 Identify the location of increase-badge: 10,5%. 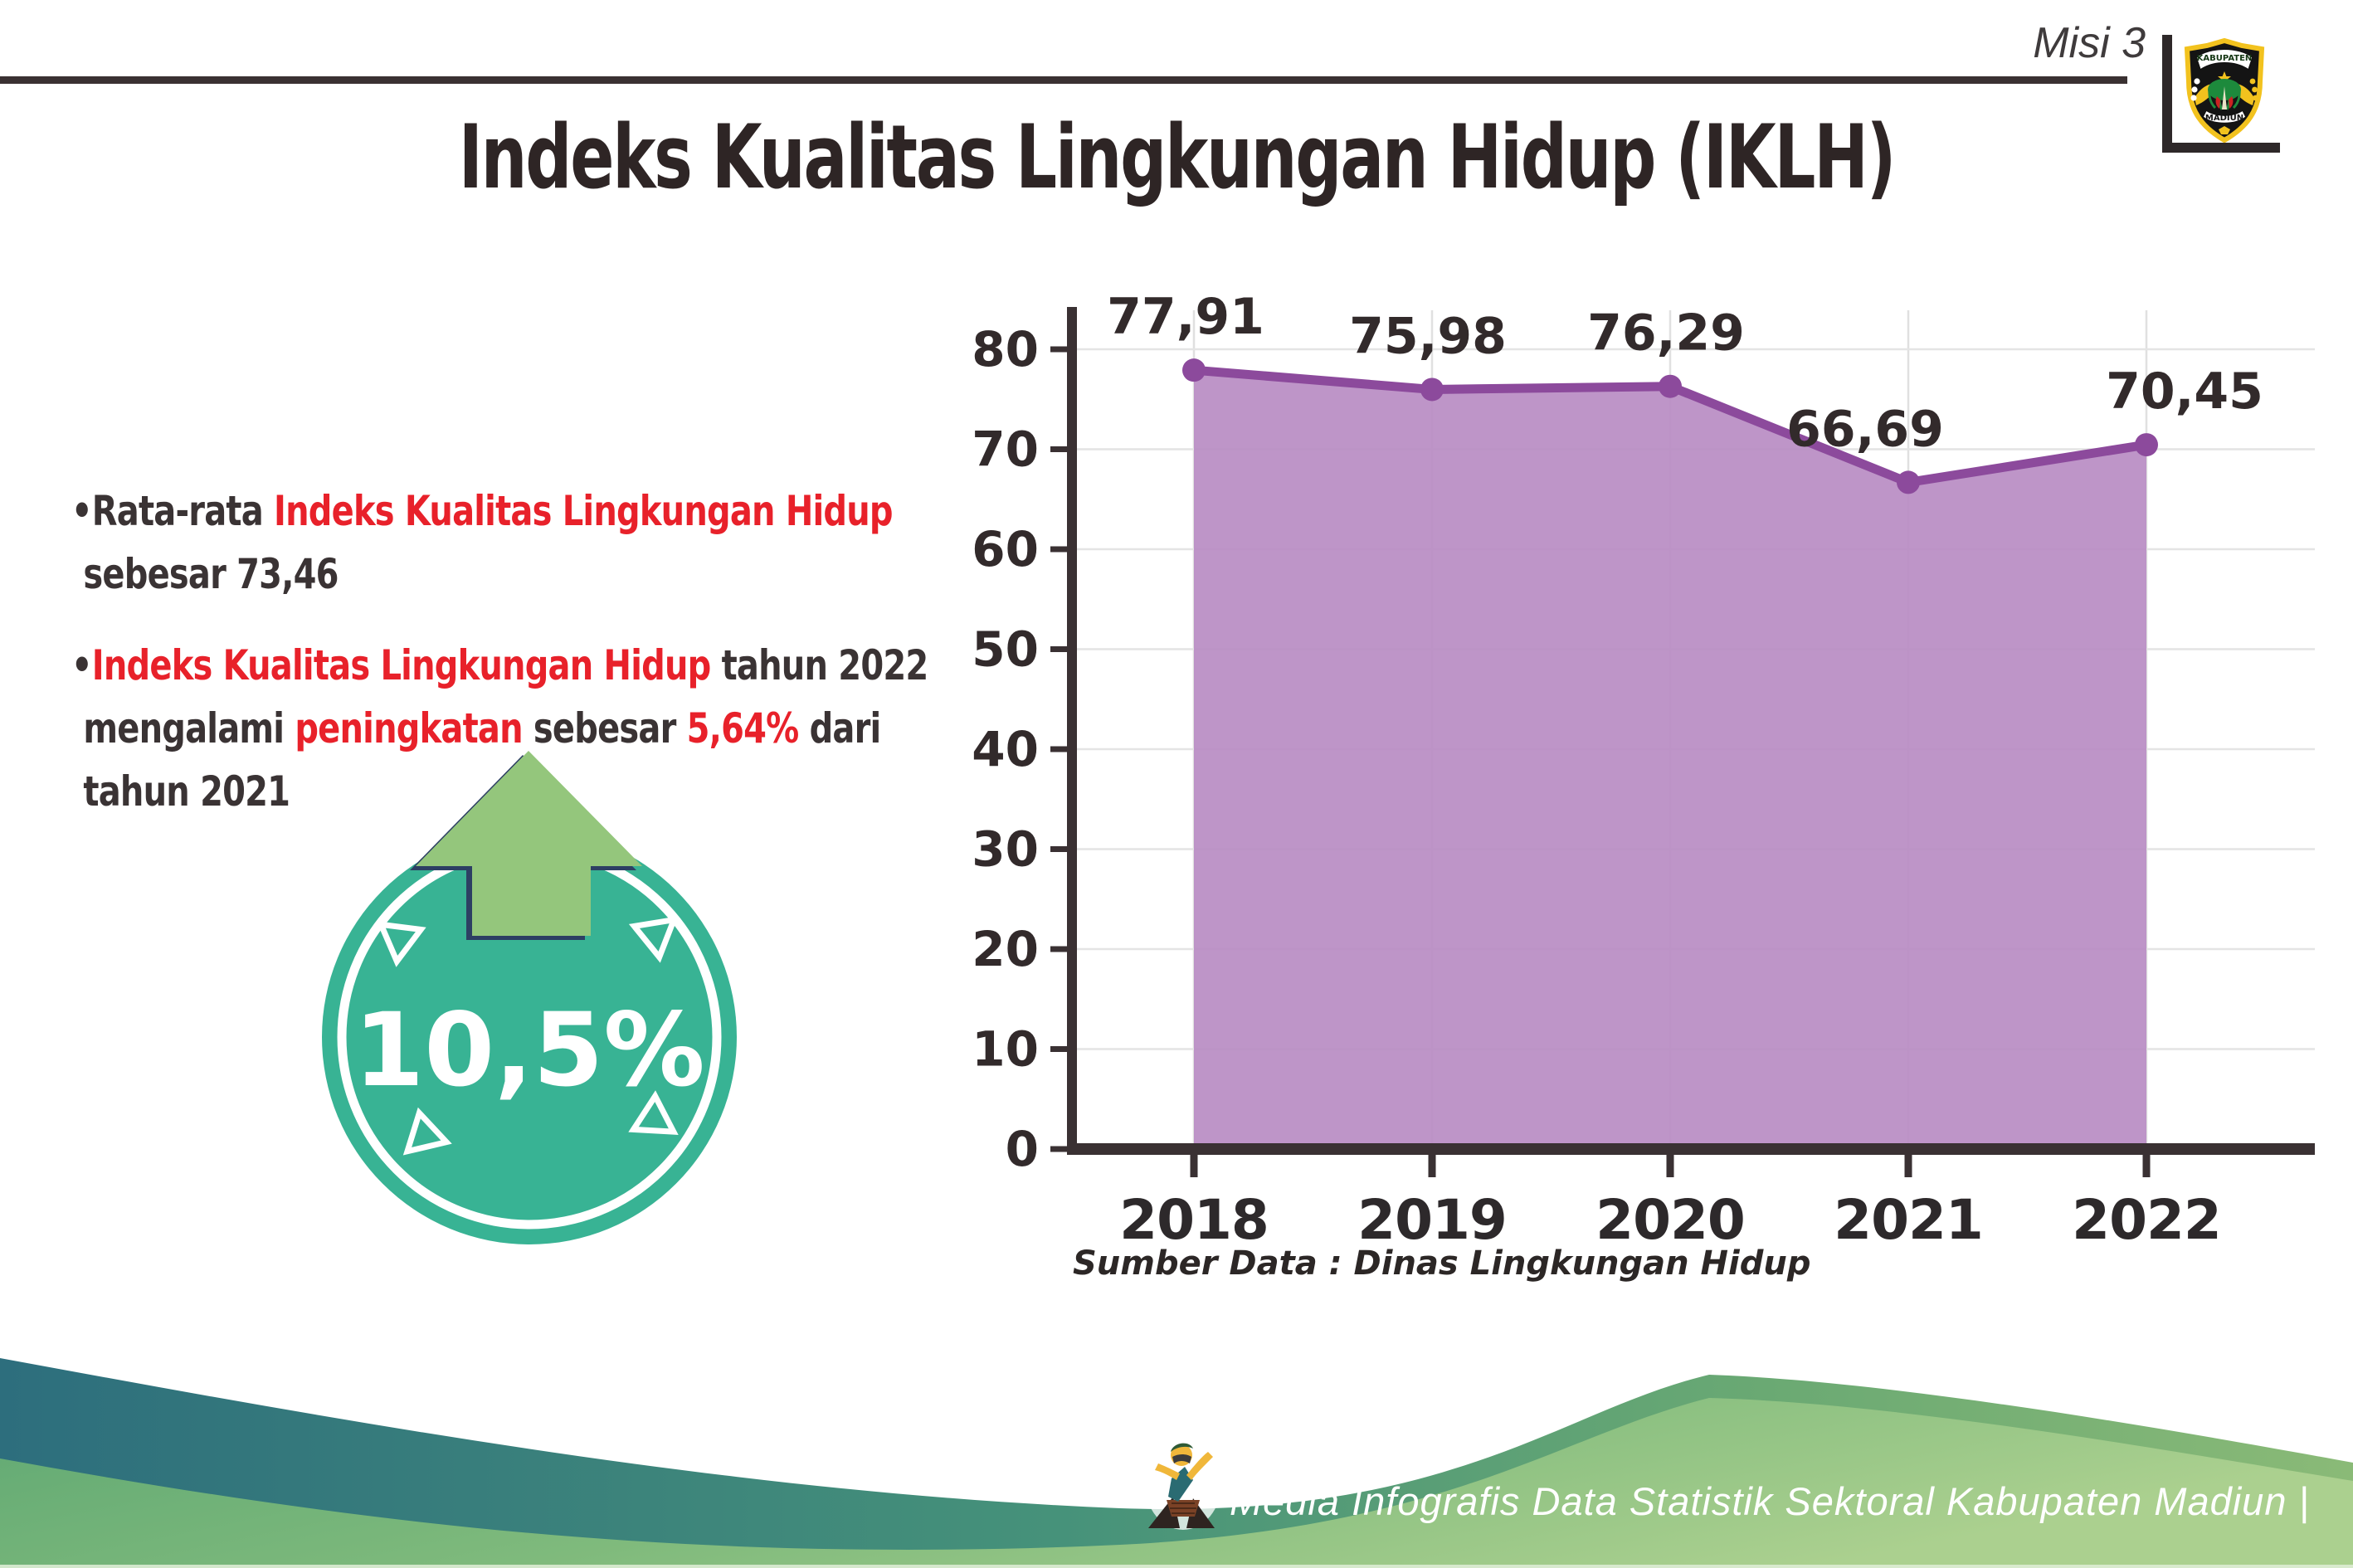
(529, 997).